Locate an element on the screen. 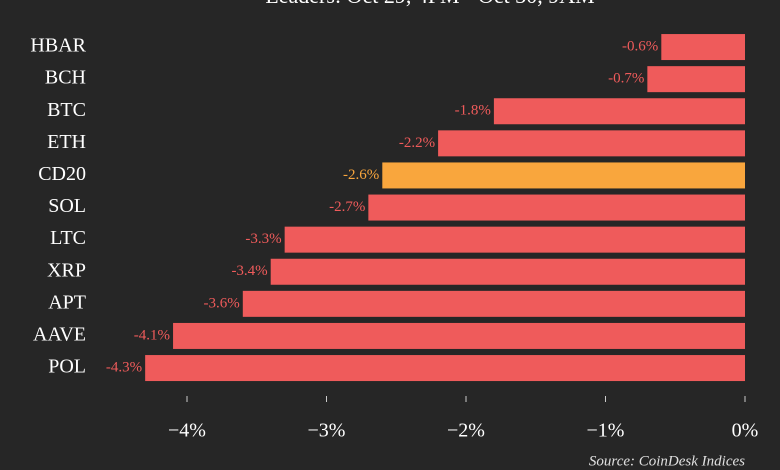 Image resolution: width=780 pixels, height=470 pixels. x-tick-label: −4% is located at coordinates (187, 431).